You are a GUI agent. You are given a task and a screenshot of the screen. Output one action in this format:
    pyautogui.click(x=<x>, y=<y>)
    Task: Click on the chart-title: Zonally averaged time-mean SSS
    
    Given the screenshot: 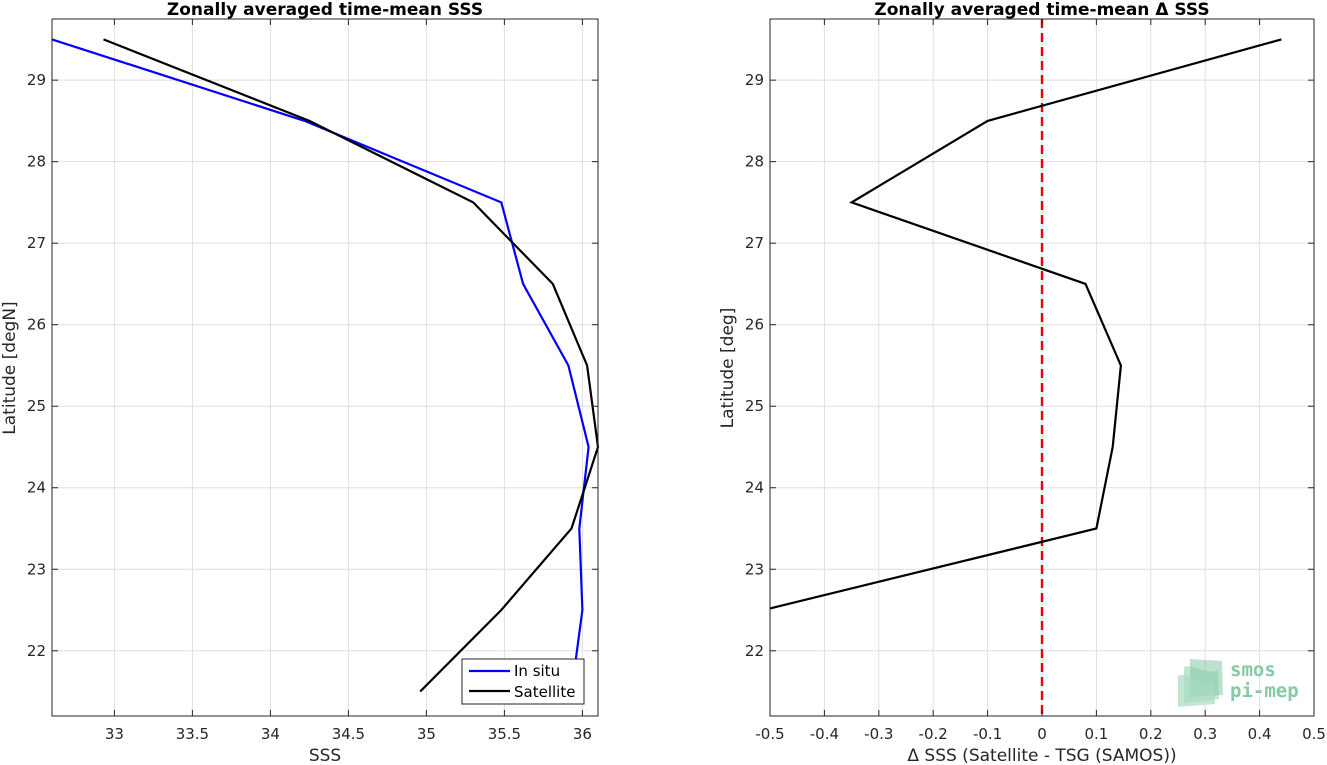 What is the action you would take?
    pyautogui.click(x=325, y=10)
    